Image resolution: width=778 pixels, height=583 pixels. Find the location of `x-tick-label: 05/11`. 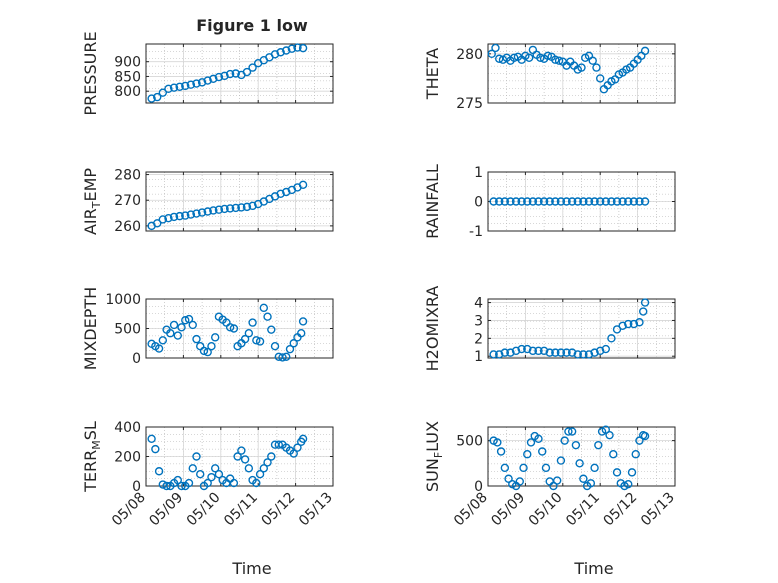

x-tick-label: 05/11 is located at coordinates (583, 510).